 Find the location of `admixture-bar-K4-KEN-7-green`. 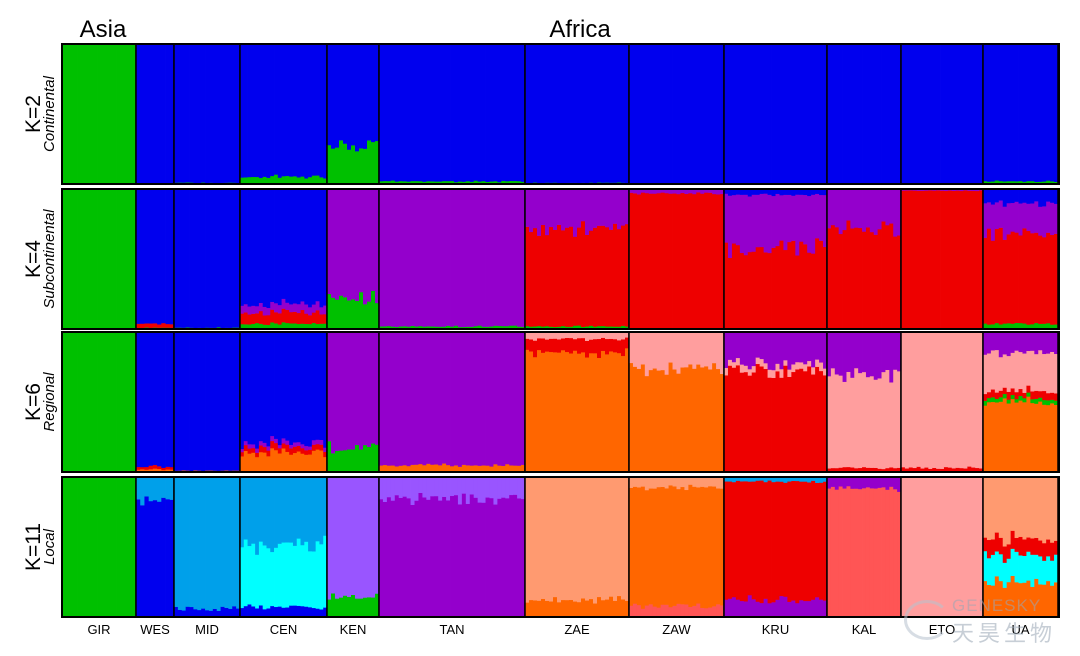

admixture-bar-K4-KEN-7-green is located at coordinates (357, 315).